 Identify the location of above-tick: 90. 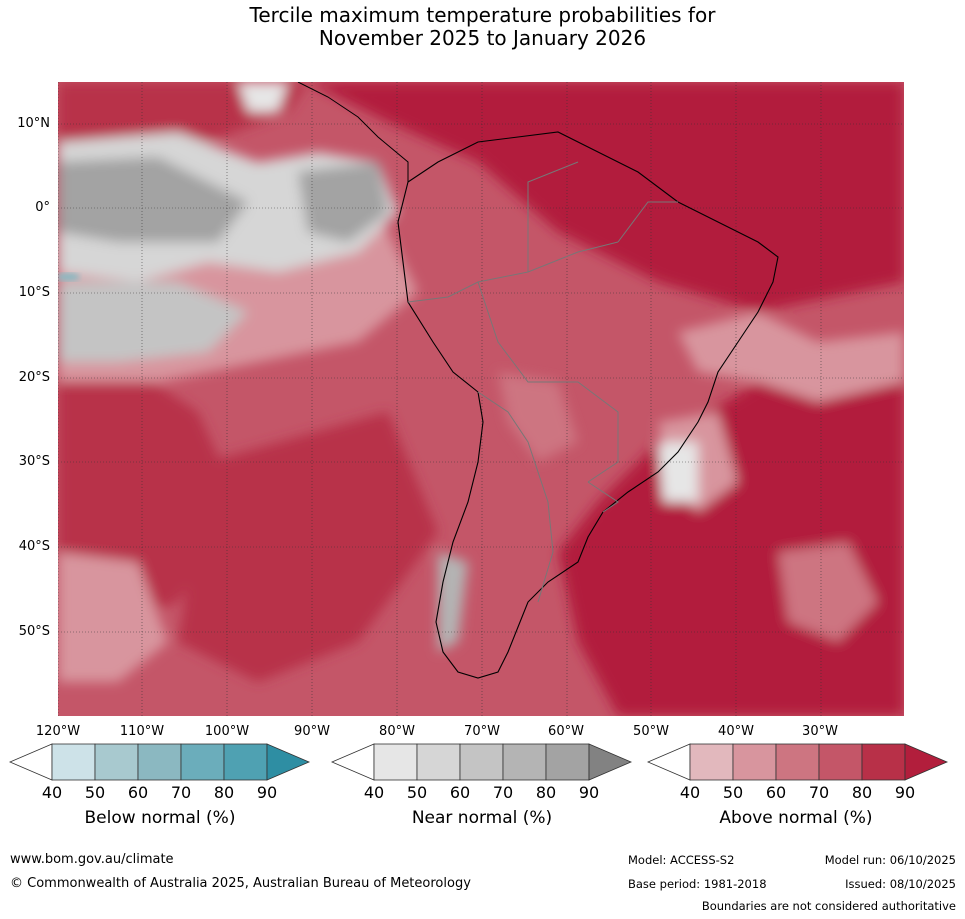
(905, 792).